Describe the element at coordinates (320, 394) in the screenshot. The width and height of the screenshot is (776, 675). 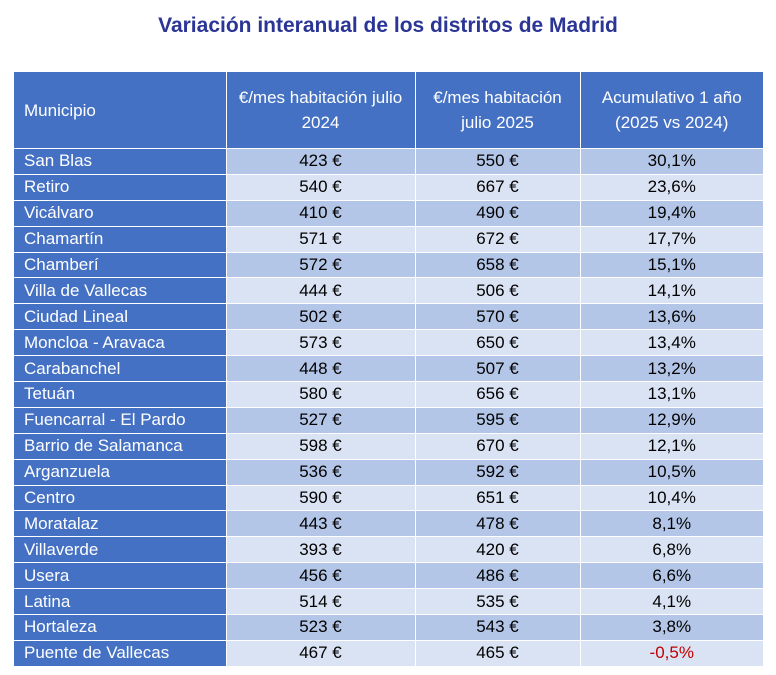
I see `cell-july-2024: 580 €` at that location.